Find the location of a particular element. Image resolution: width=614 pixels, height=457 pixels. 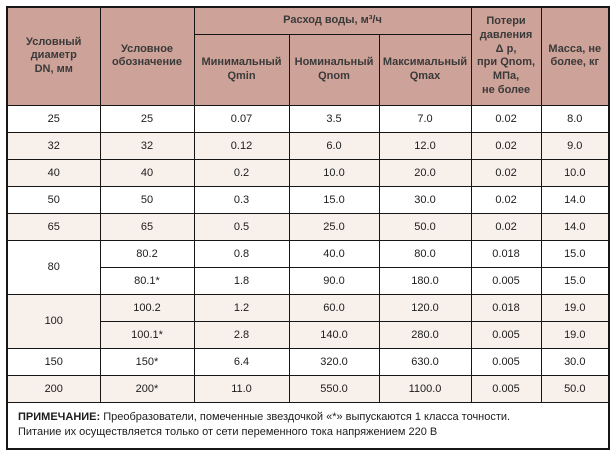

table-row: 65 65 0.5 25.0 50.0 0.02 14.0 is located at coordinates (308, 226).